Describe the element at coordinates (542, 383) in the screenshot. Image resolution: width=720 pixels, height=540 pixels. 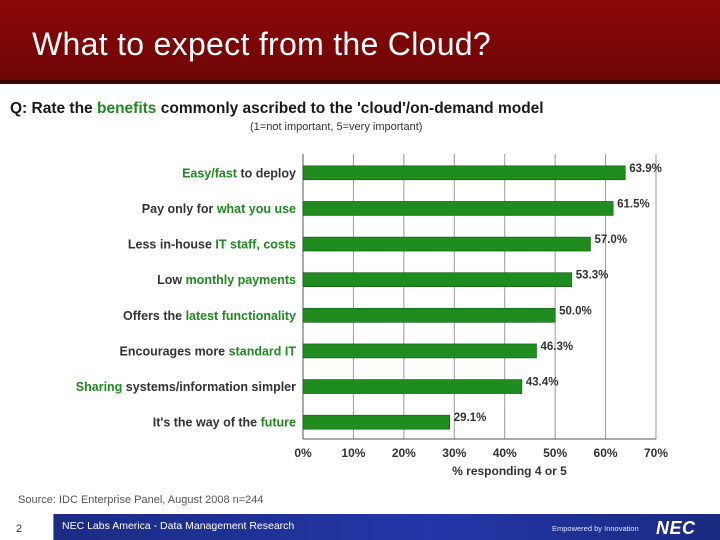
I see `value-label: 43.4%` at that location.